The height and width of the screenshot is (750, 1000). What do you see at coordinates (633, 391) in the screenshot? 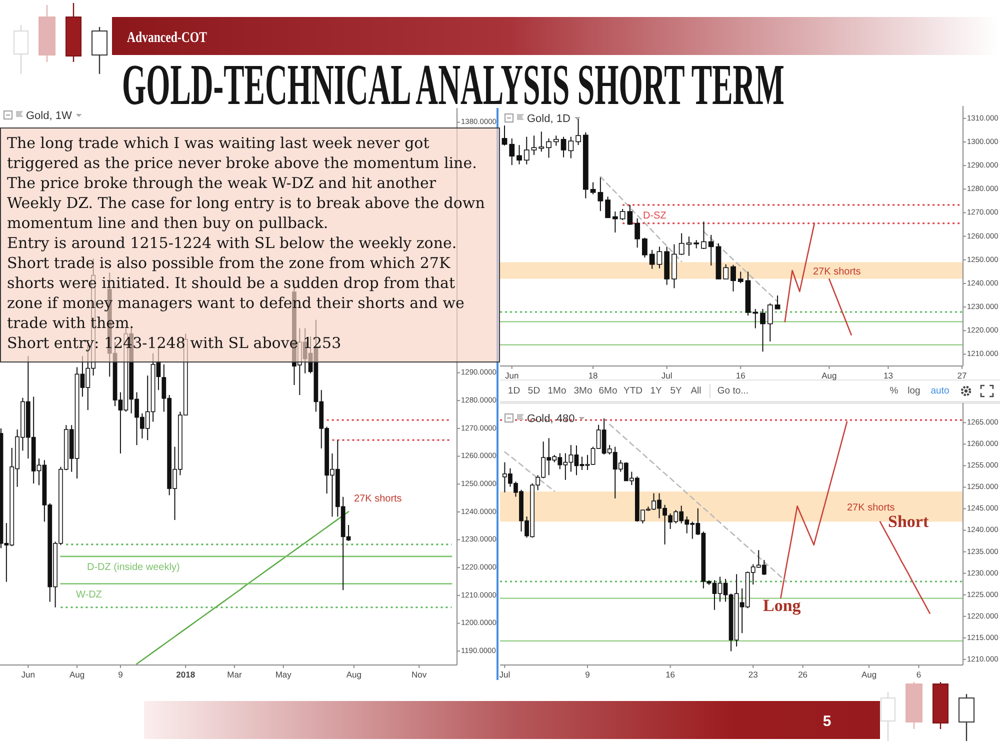
I see `text: YTD` at bounding box center [633, 391].